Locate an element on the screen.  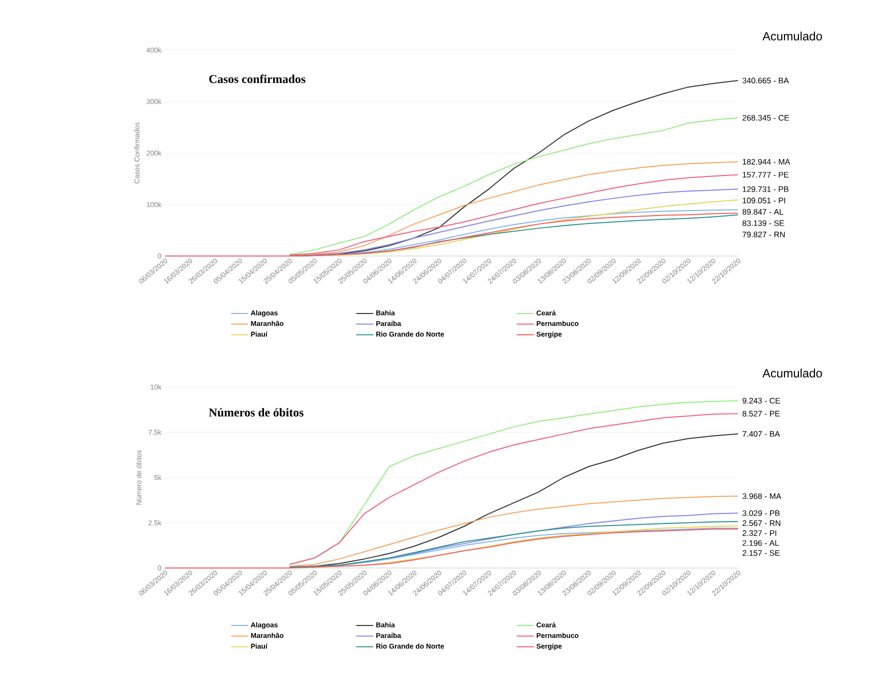
annotation: 182.944 - MA is located at coordinates (766, 161).